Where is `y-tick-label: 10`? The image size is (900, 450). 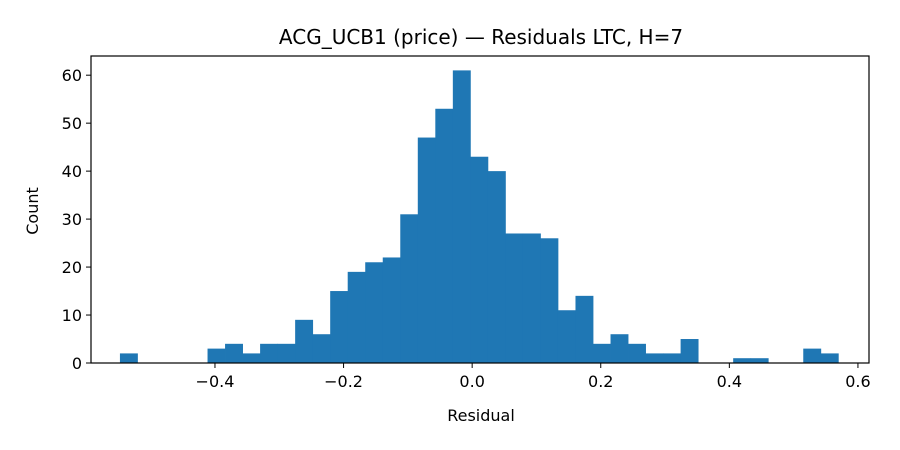 y-tick-label: 10 is located at coordinates (72, 315).